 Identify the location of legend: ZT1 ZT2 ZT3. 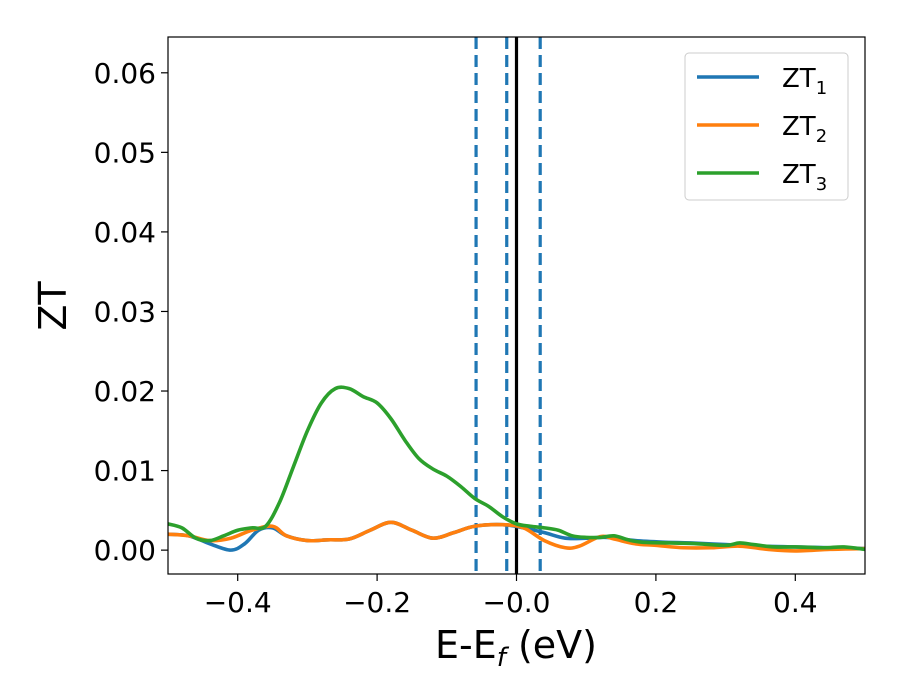
(766, 126).